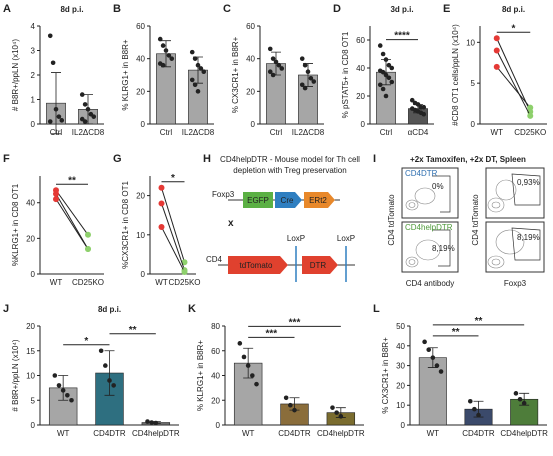  Describe the element at coordinates (374, 159) in the screenshot. I see `panel-letter: I` at that location.